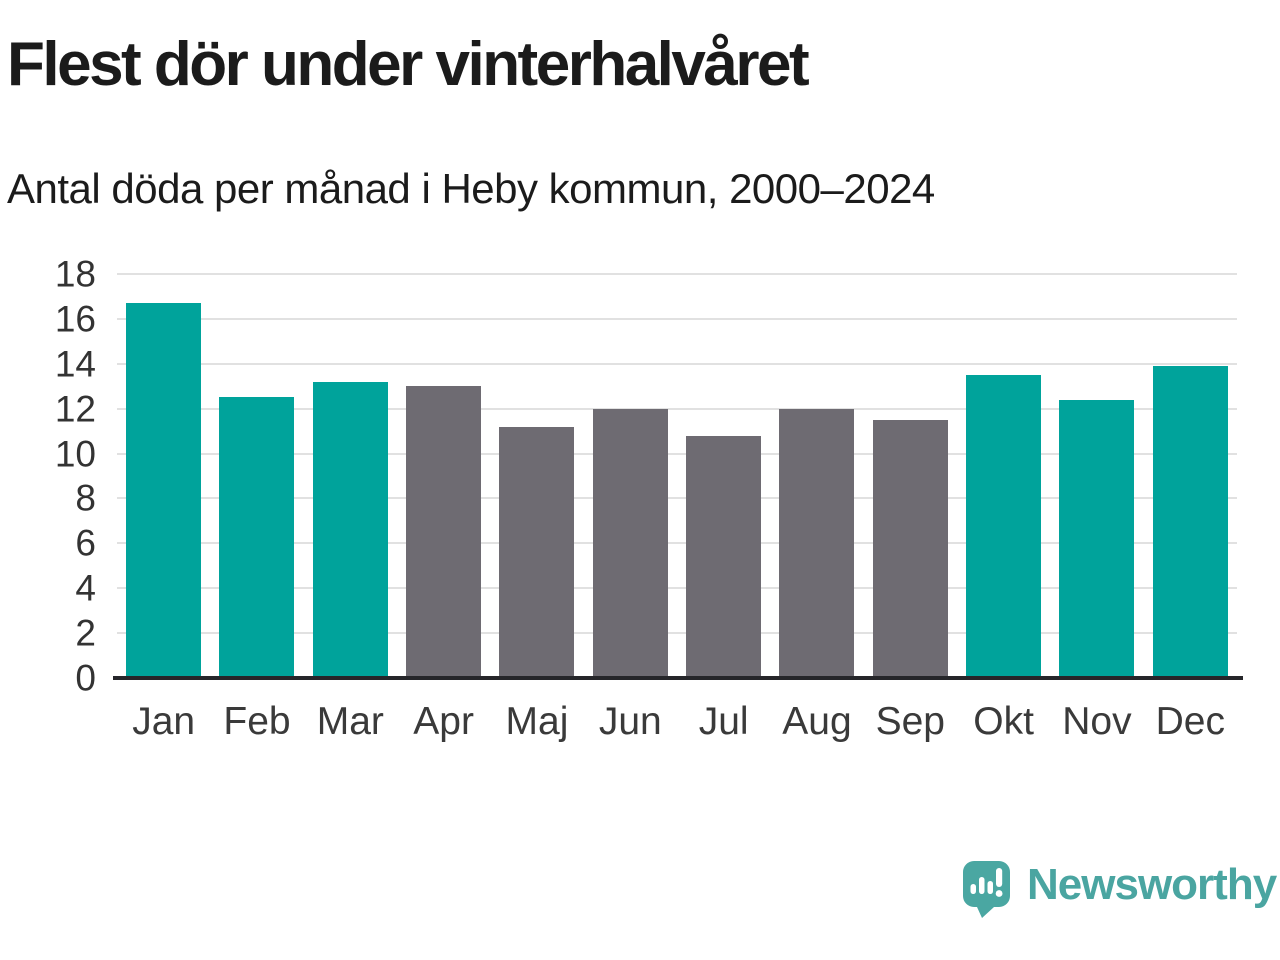 This screenshot has width=1280, height=960. What do you see at coordinates (723, 721) in the screenshot?
I see `x-tick-label-jul: Jul` at bounding box center [723, 721].